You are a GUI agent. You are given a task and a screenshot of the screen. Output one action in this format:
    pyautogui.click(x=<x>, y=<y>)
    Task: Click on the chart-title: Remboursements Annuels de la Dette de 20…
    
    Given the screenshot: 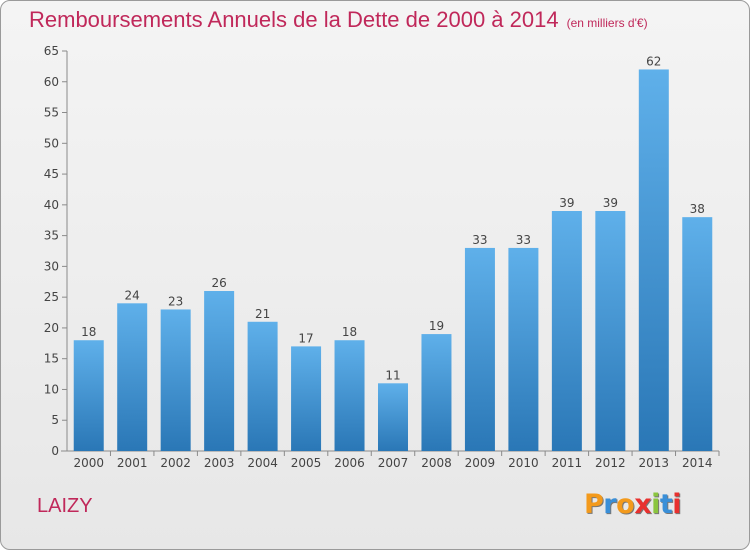 What is the action you would take?
    pyautogui.click(x=294, y=19)
    